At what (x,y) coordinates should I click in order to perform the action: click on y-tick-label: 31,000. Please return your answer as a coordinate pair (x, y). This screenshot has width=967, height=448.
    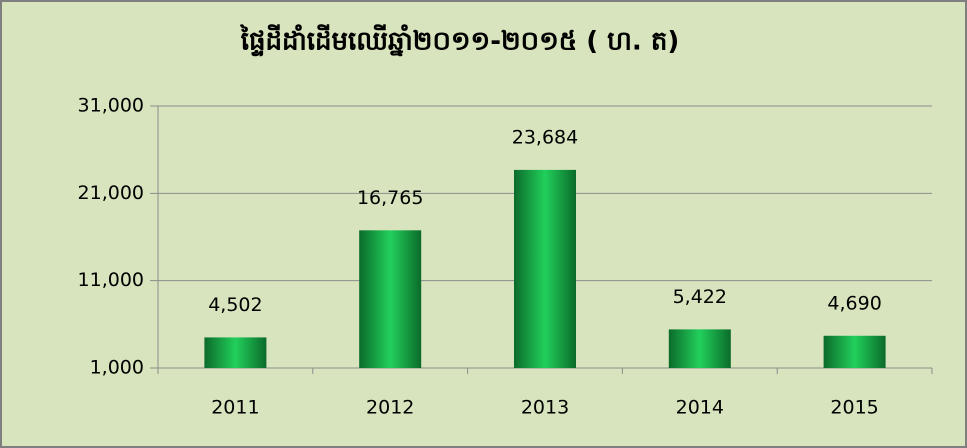
    Looking at the image, I should click on (111, 106).